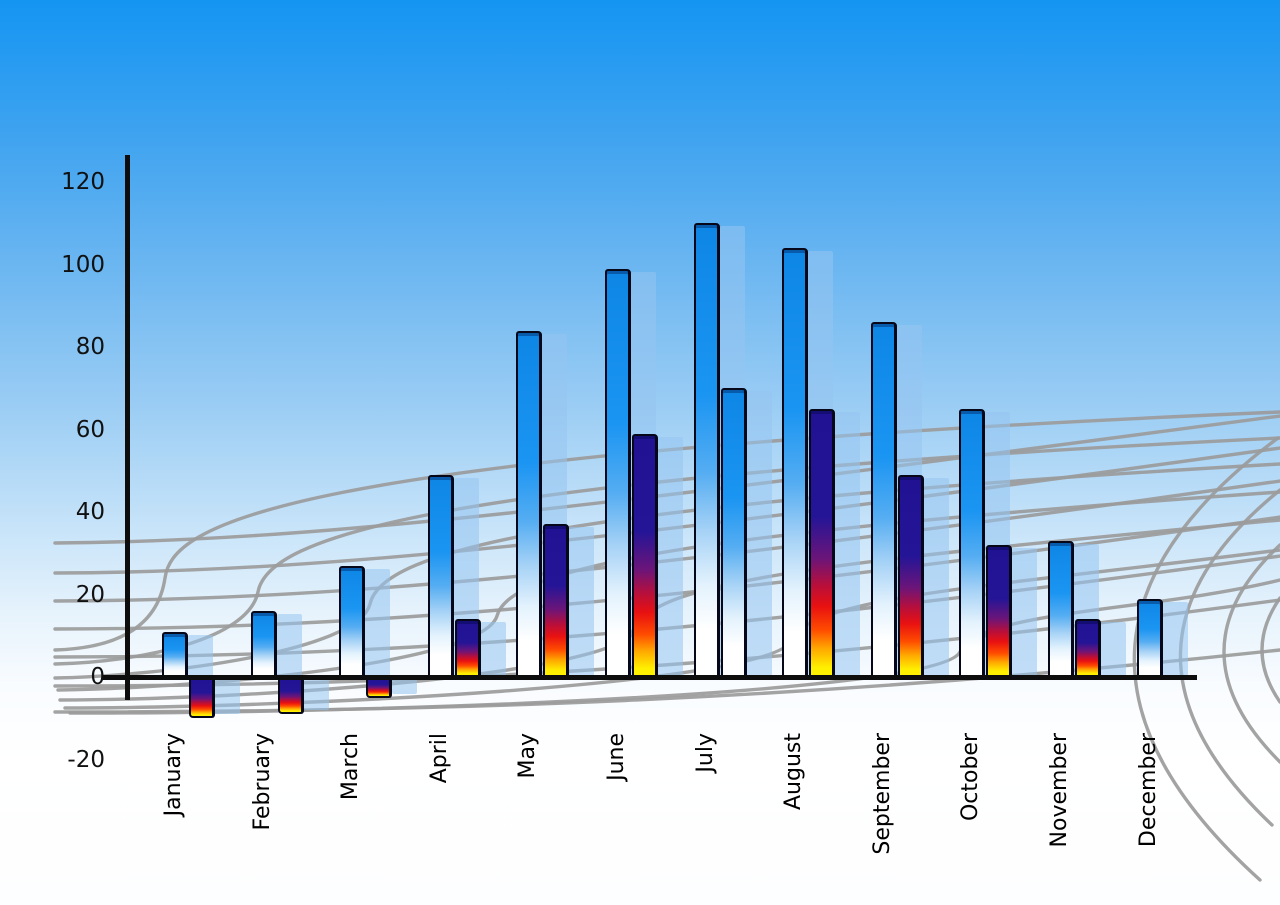 Image resolution: width=1280 pixels, height=905 pixels. What do you see at coordinates (439, 758) in the screenshot?
I see `x-tick-label-april: April` at bounding box center [439, 758].